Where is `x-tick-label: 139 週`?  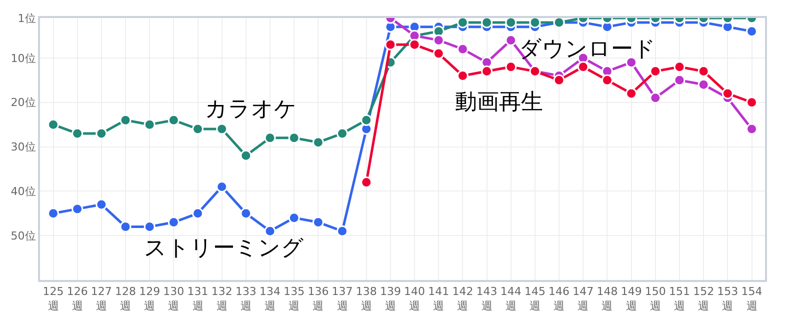 x-tick-label: 139 週 is located at coordinates (390, 298).